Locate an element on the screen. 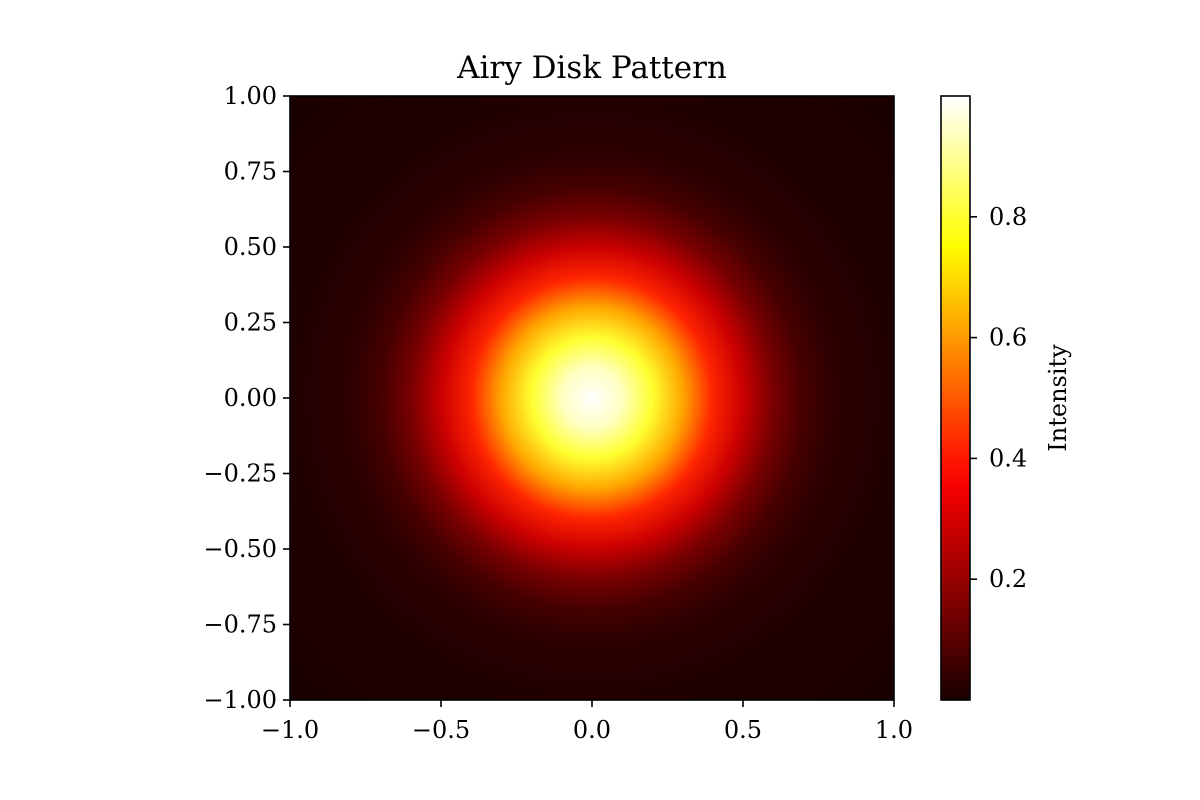  y-tick-label: −0.50 is located at coordinates (240, 549).